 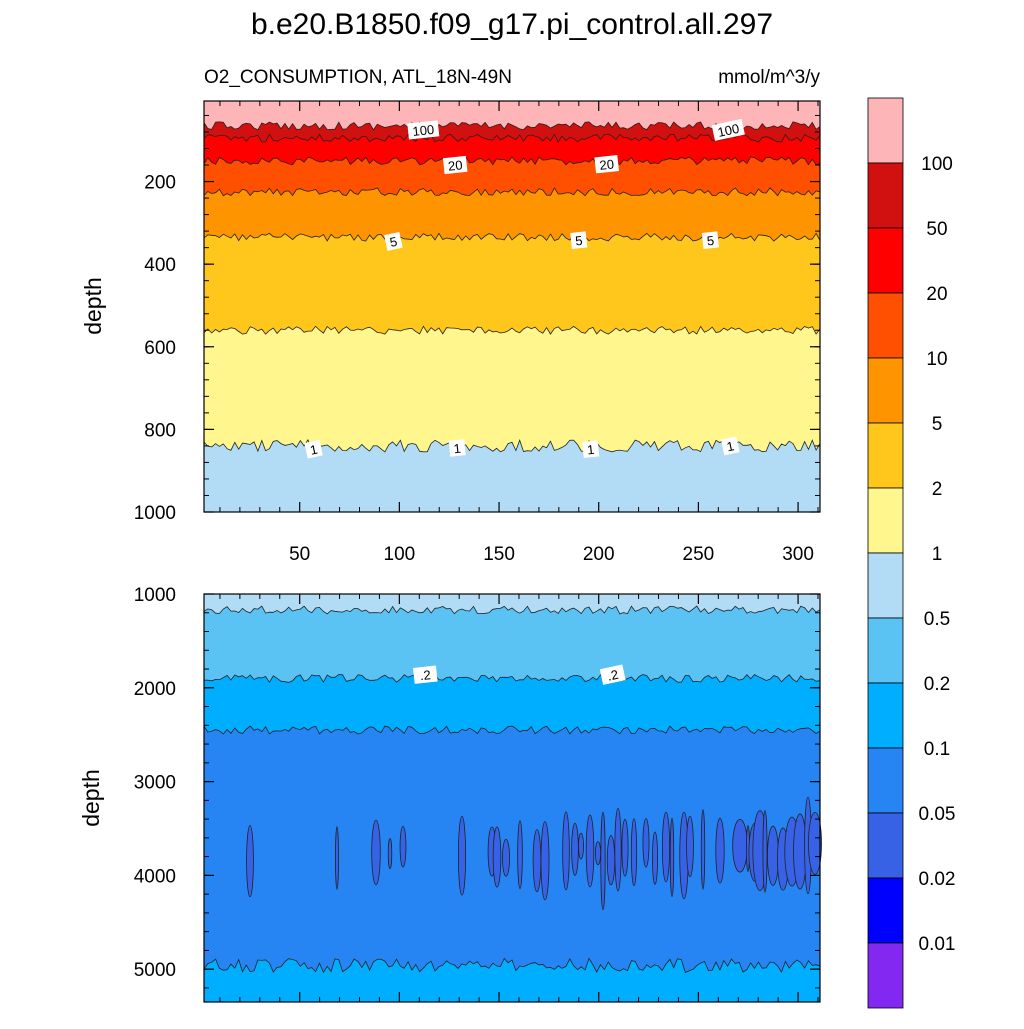 I want to click on up-contour-label-10: 1, so click(x=730, y=446).